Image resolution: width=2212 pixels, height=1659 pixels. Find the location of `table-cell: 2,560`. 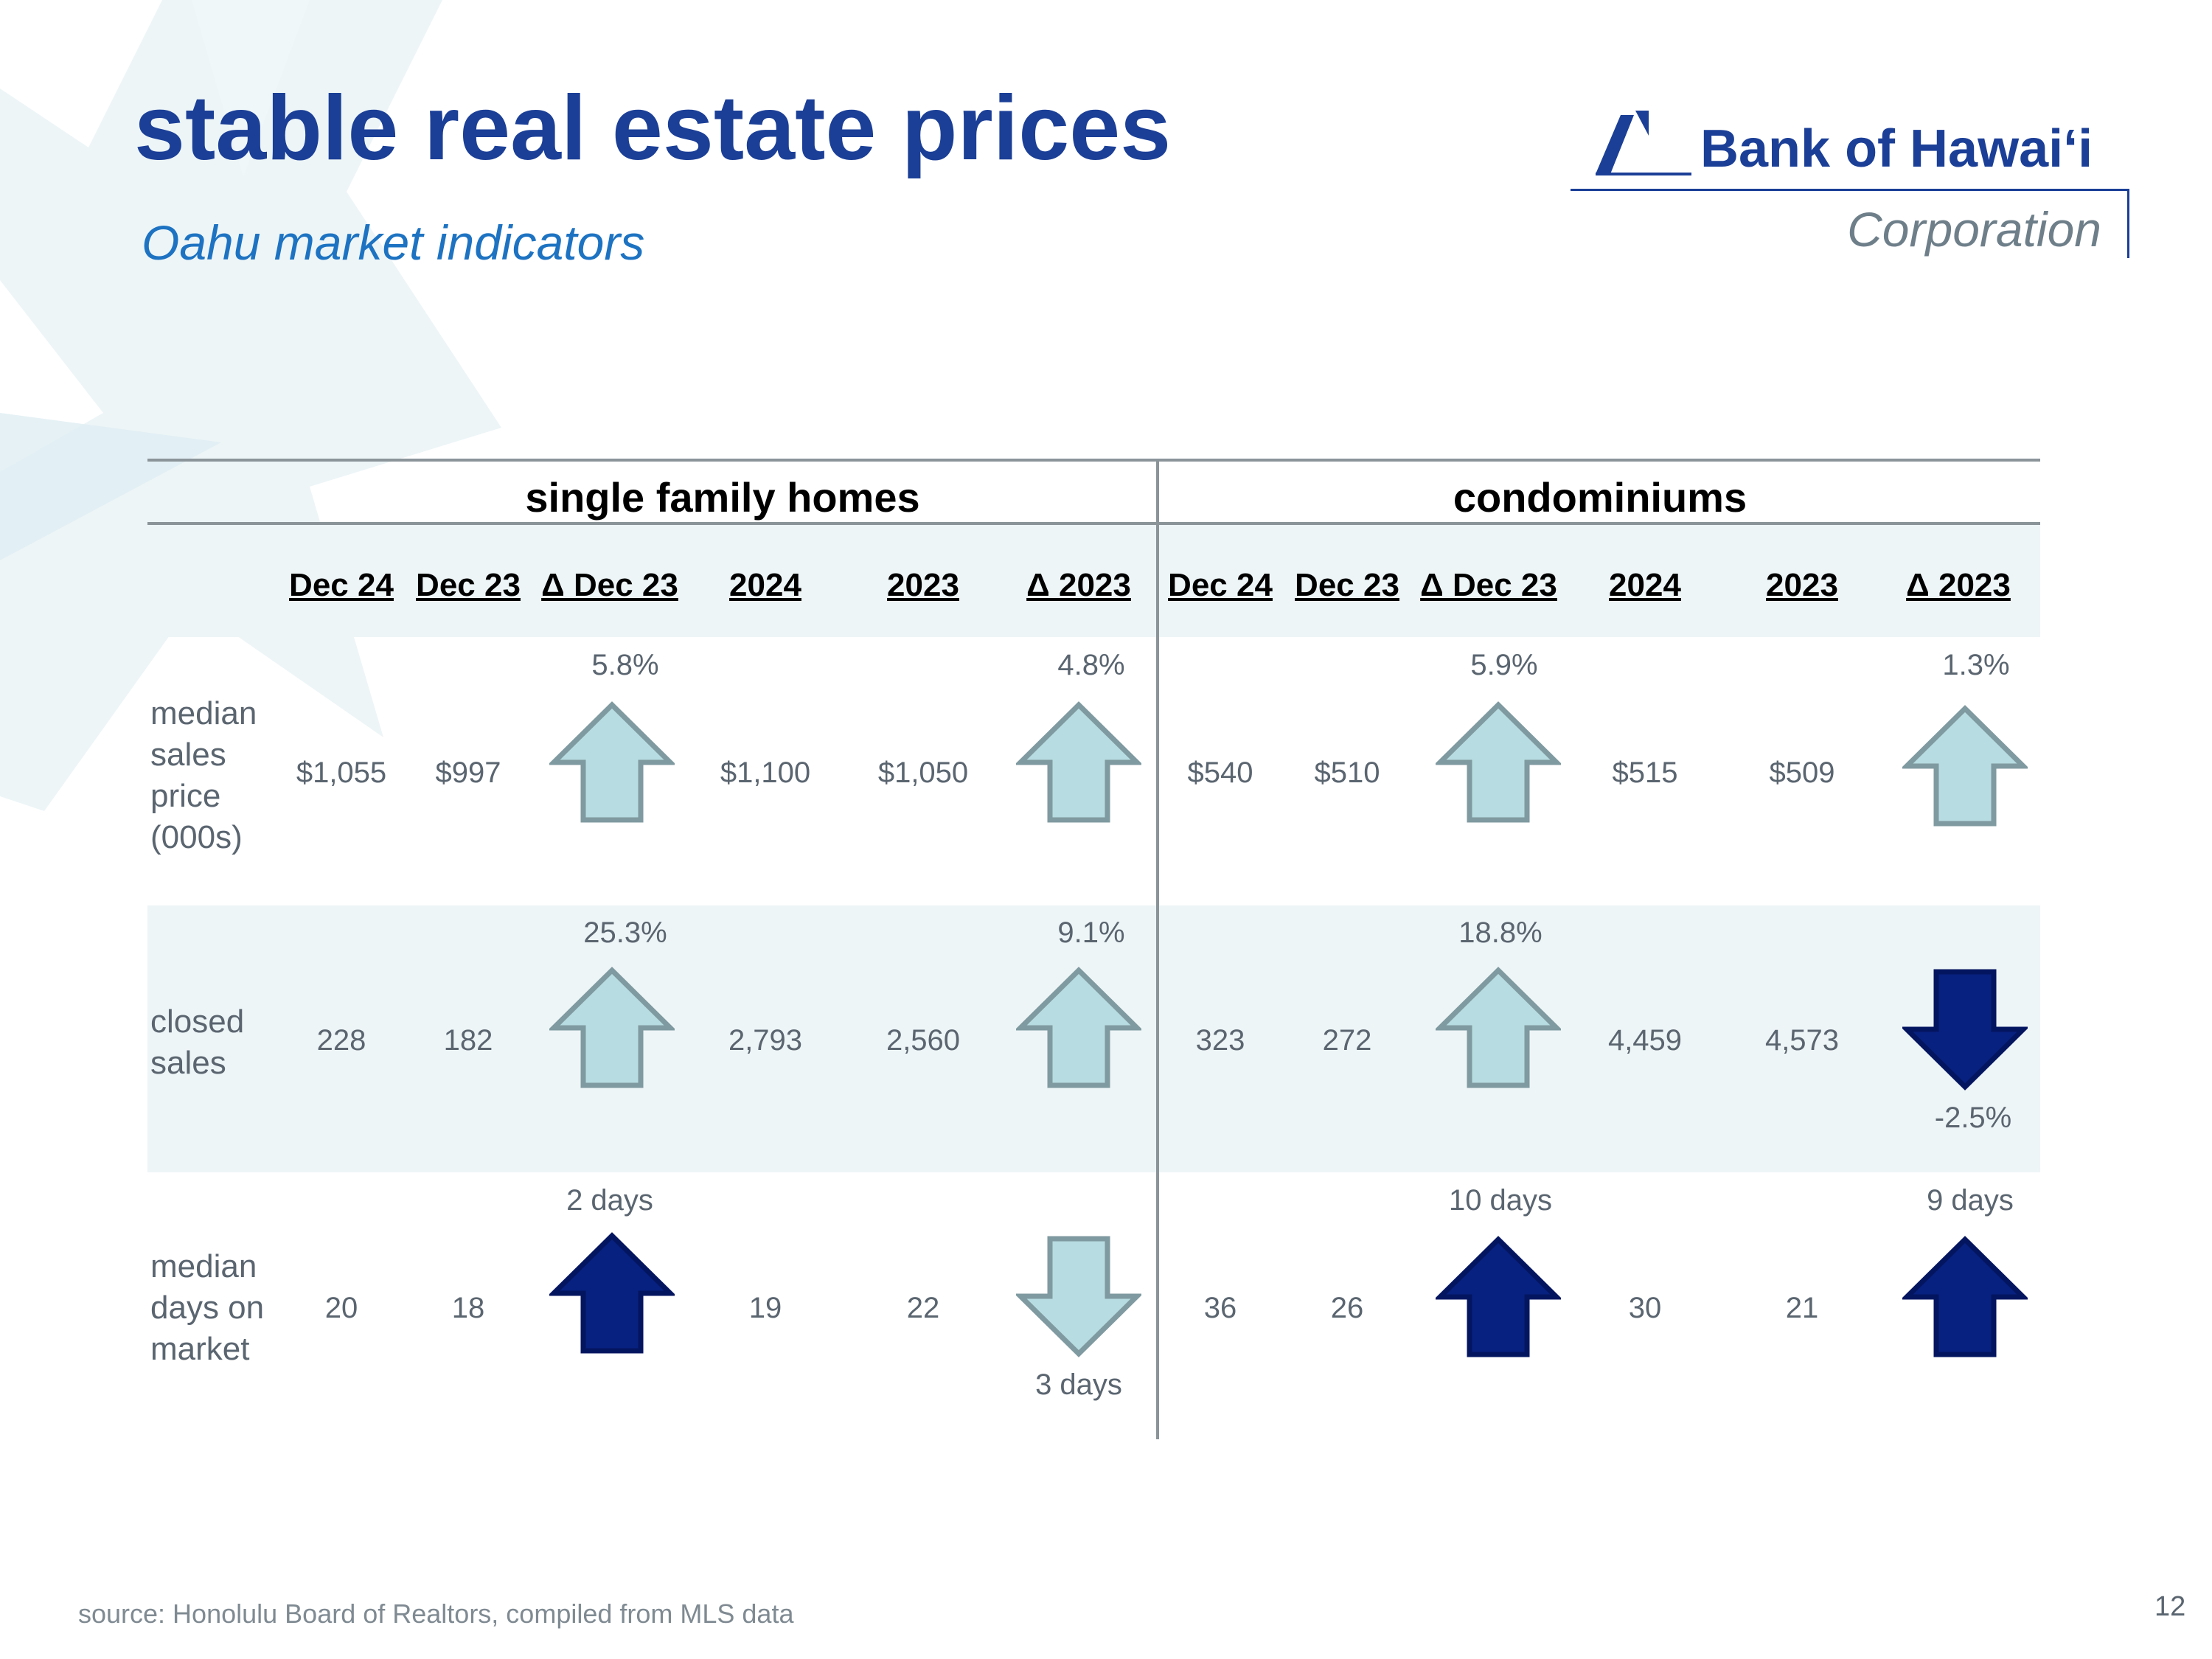

table-cell: 2,560 is located at coordinates (923, 1040).